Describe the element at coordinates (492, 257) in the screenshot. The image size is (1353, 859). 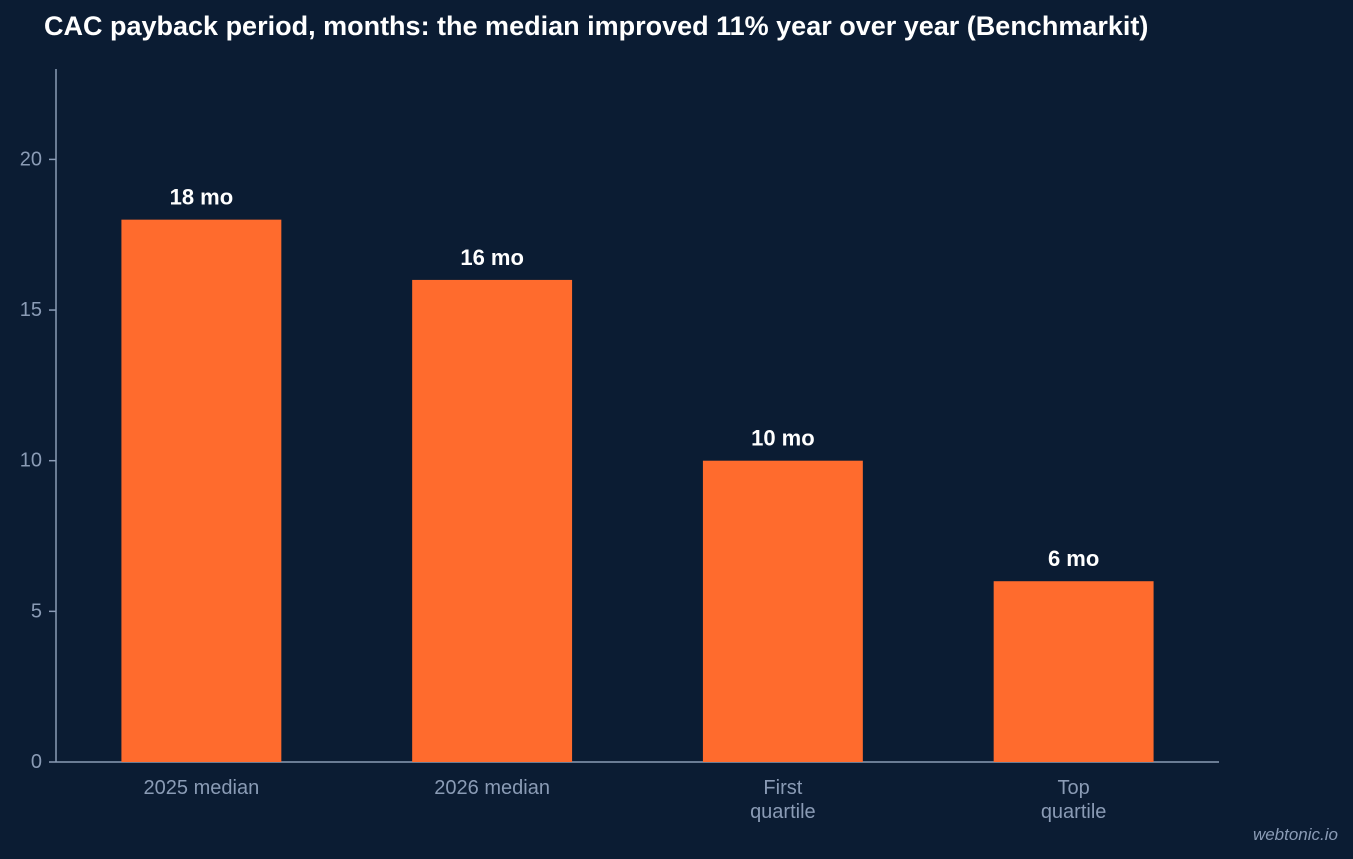
I see `data-label: 16 mo` at that location.